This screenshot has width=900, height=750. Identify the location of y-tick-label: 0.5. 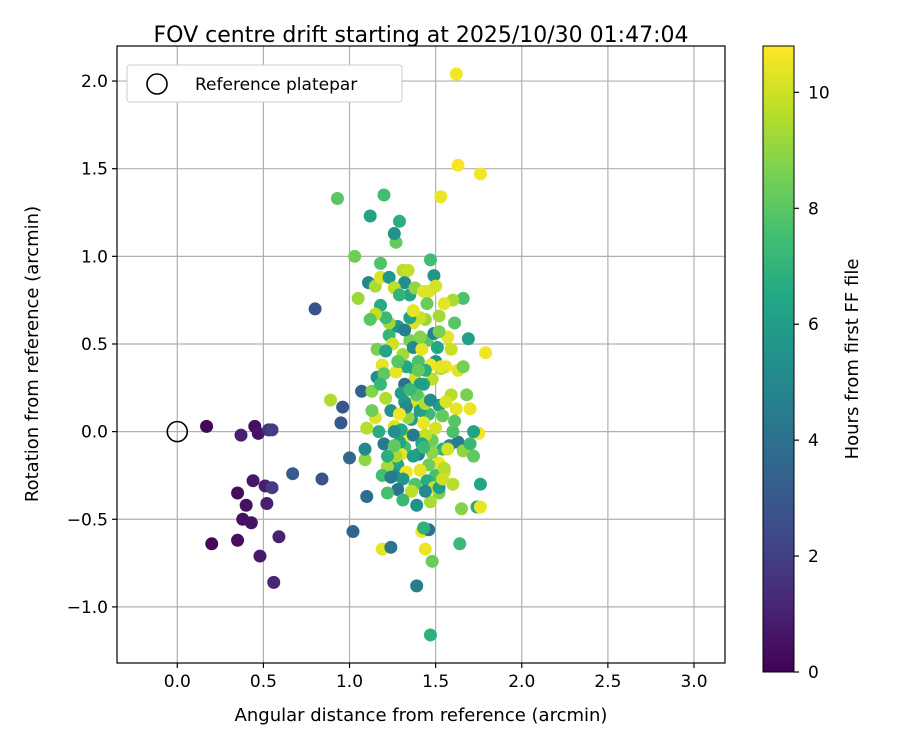
(94, 345).